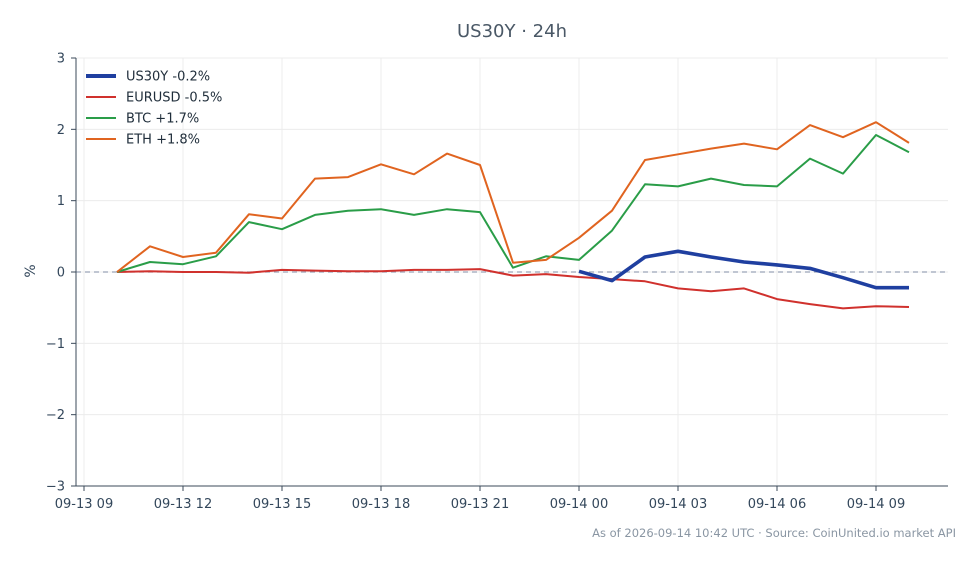  What do you see at coordinates (513, 289) in the screenshot?
I see `series-line-eurusd` at bounding box center [513, 289].